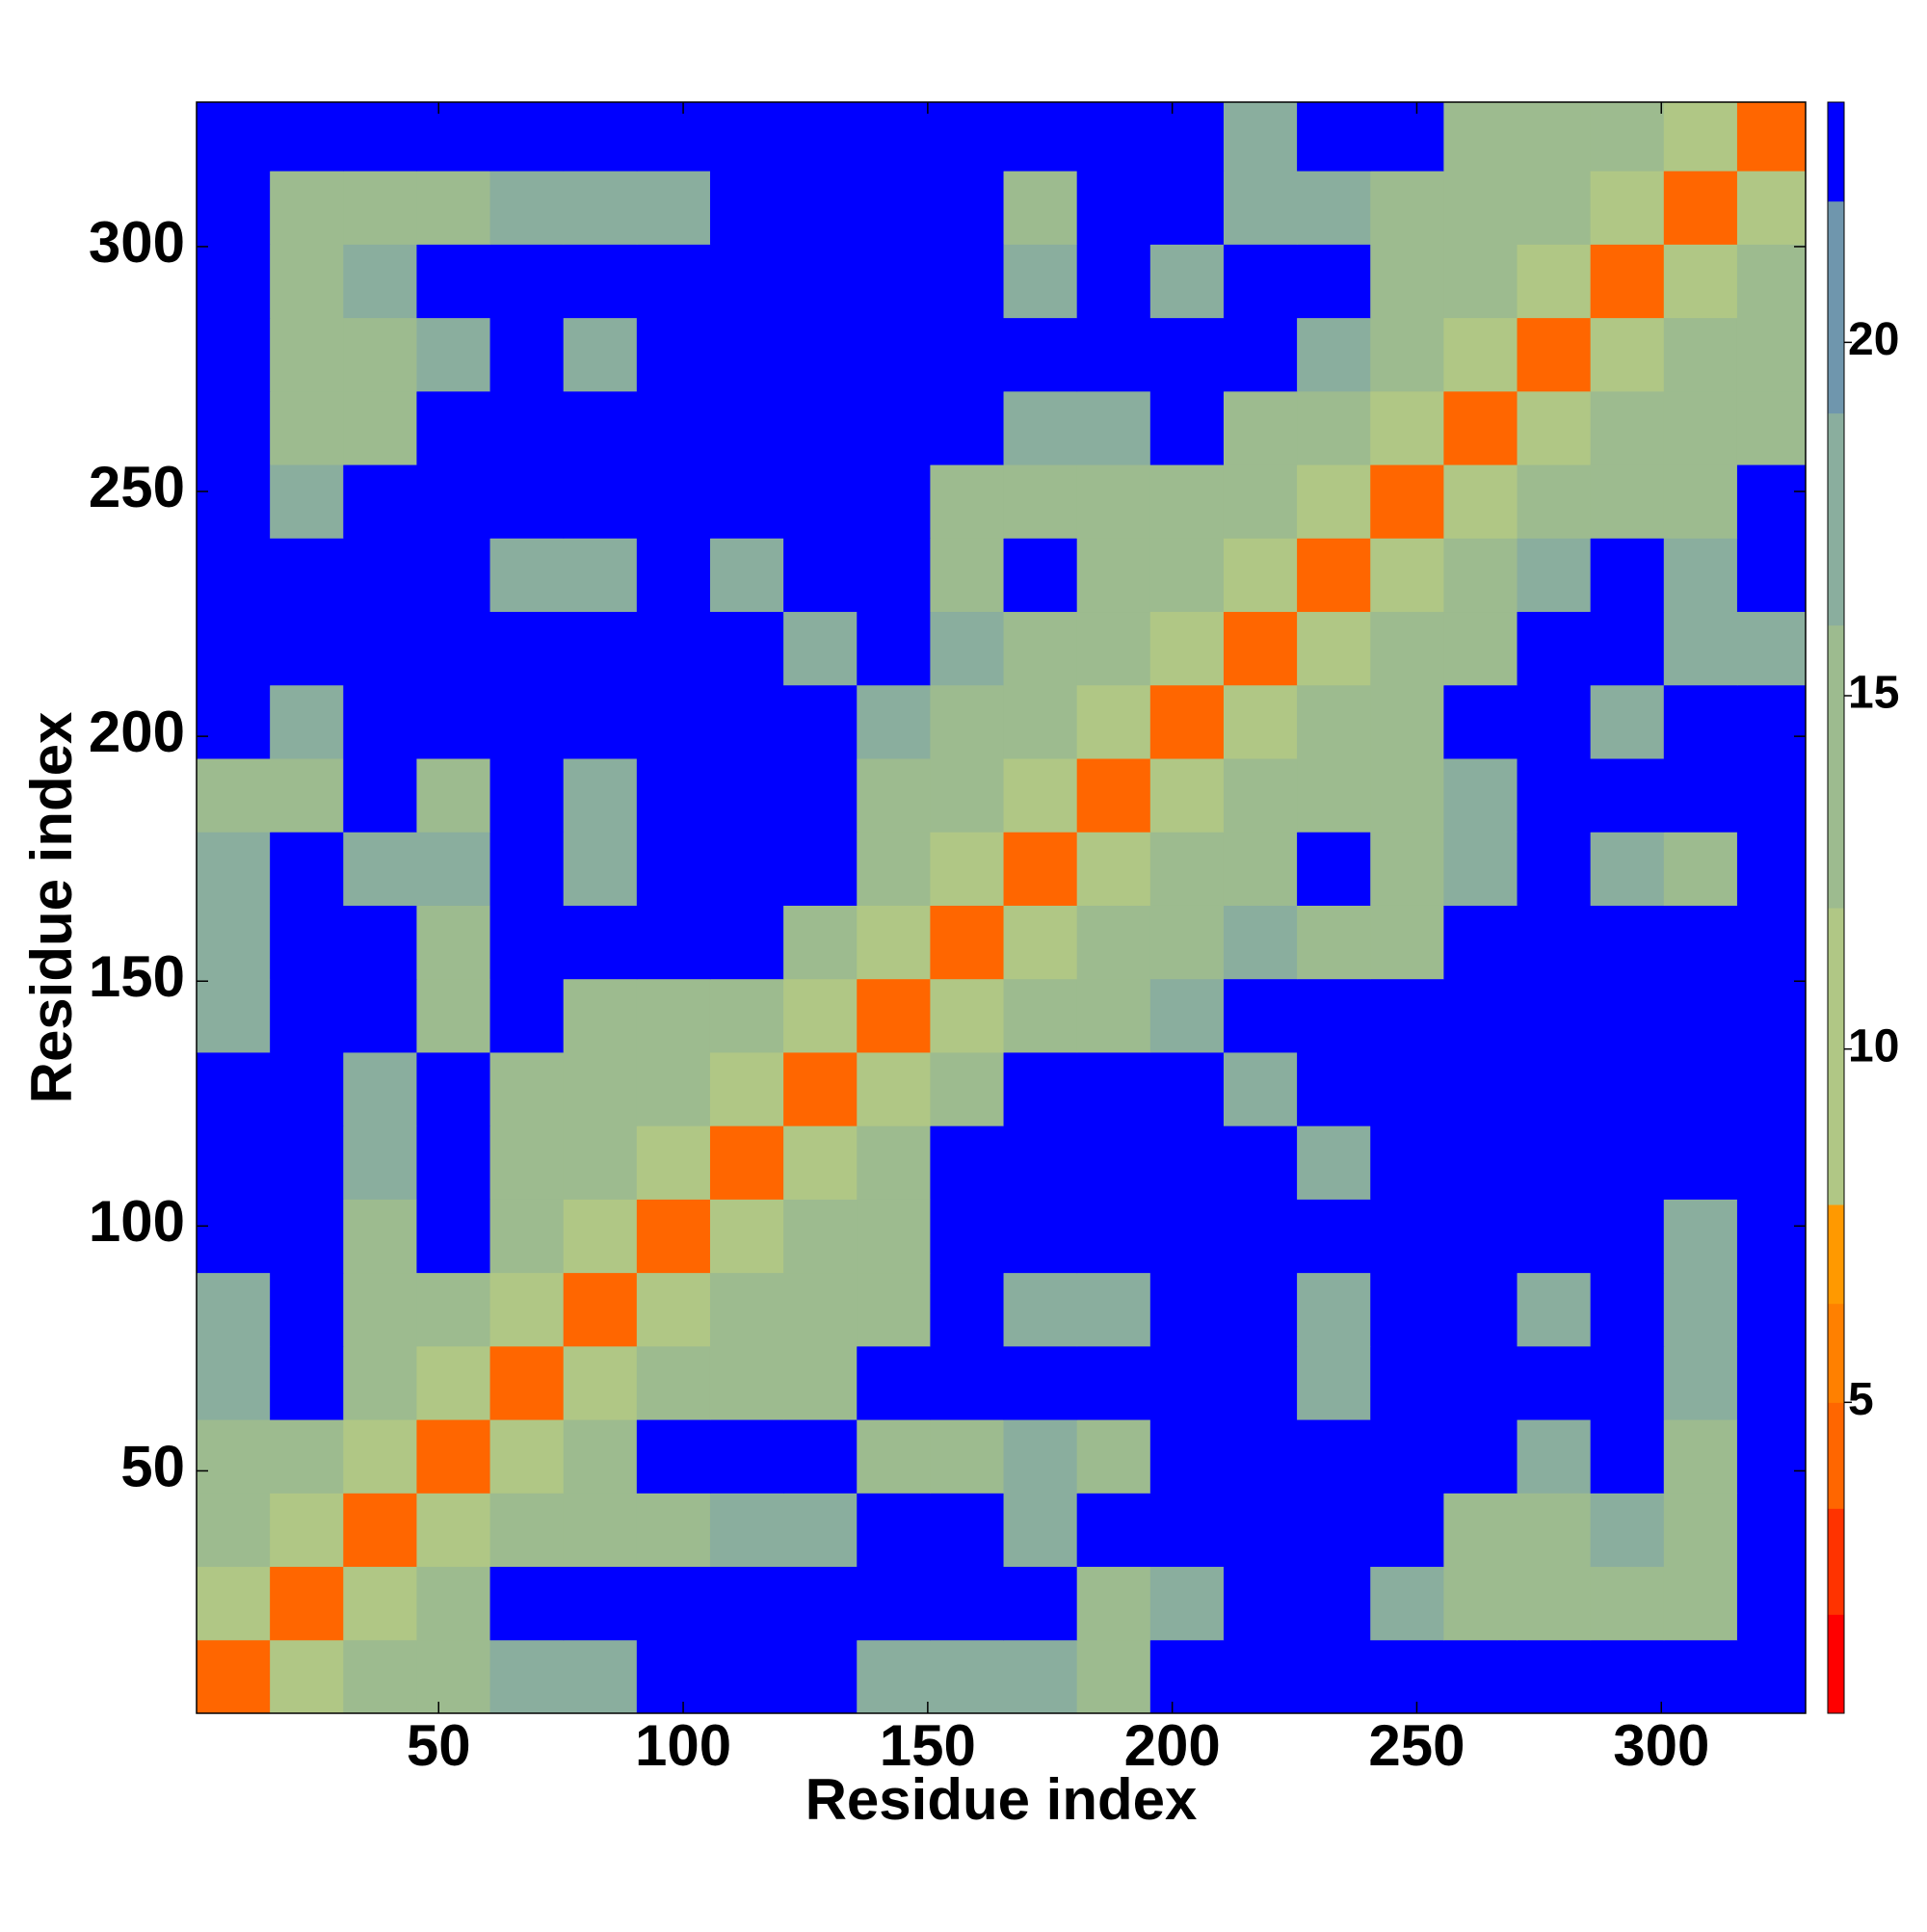  Describe the element at coordinates (1861, 1399) in the screenshot. I see `colorbar-tick-label: 5` at that location.